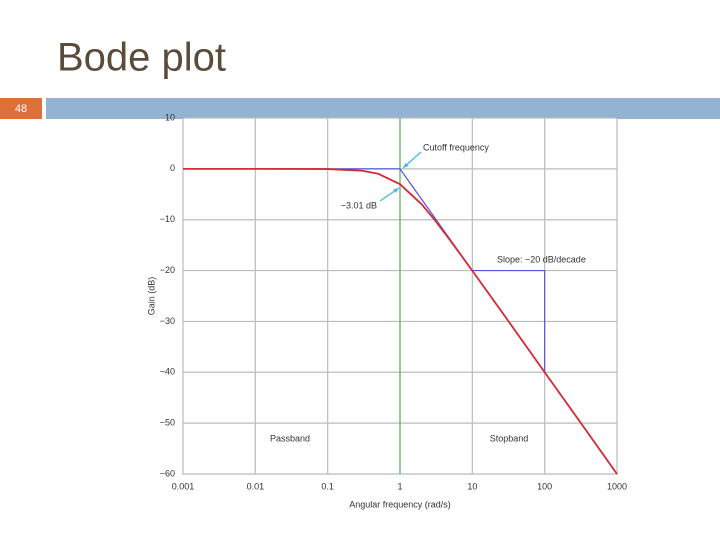  I want to click on y-tick-label: 0, so click(172, 168).